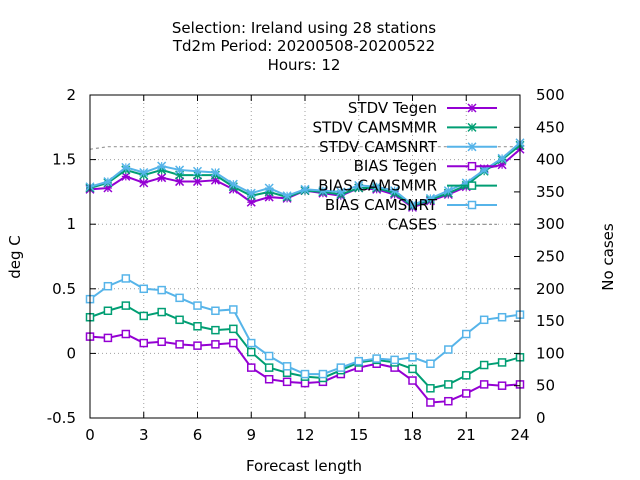 This screenshot has height=480, width=640. Describe the element at coordinates (412, 435) in the screenshot. I see `x-tick-label: 18` at that location.